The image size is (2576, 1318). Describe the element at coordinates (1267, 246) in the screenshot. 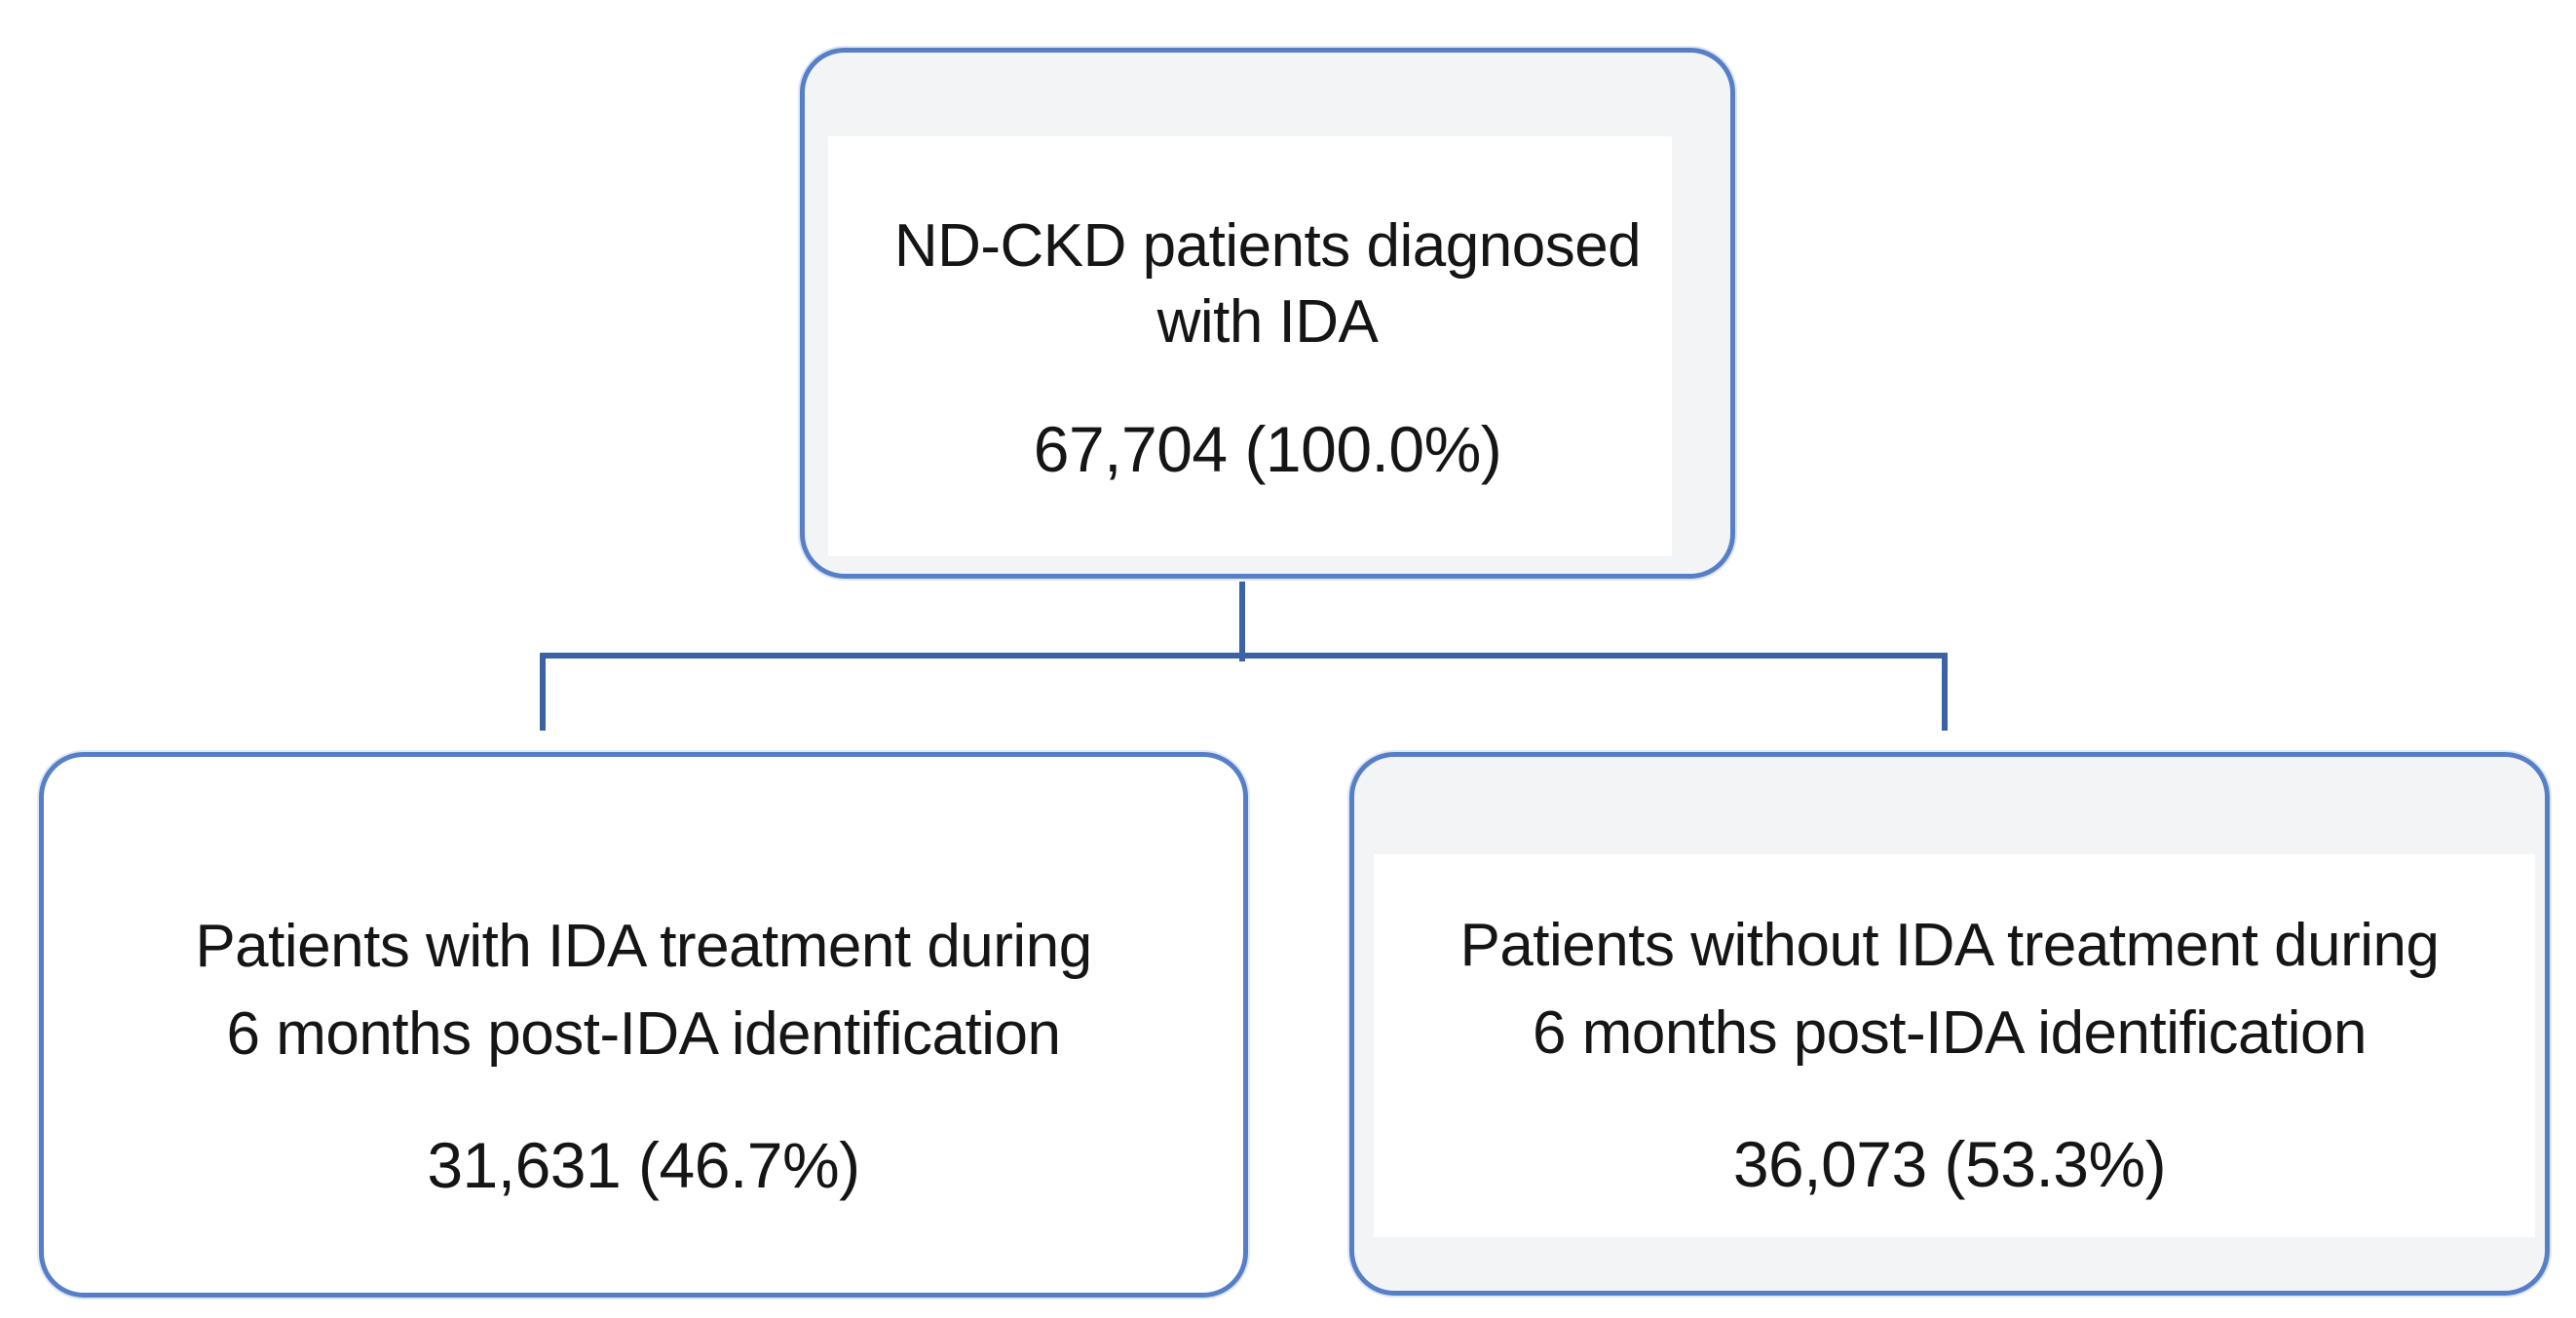

I see `node-title-line: ND-CKD patients diagnosed` at that location.